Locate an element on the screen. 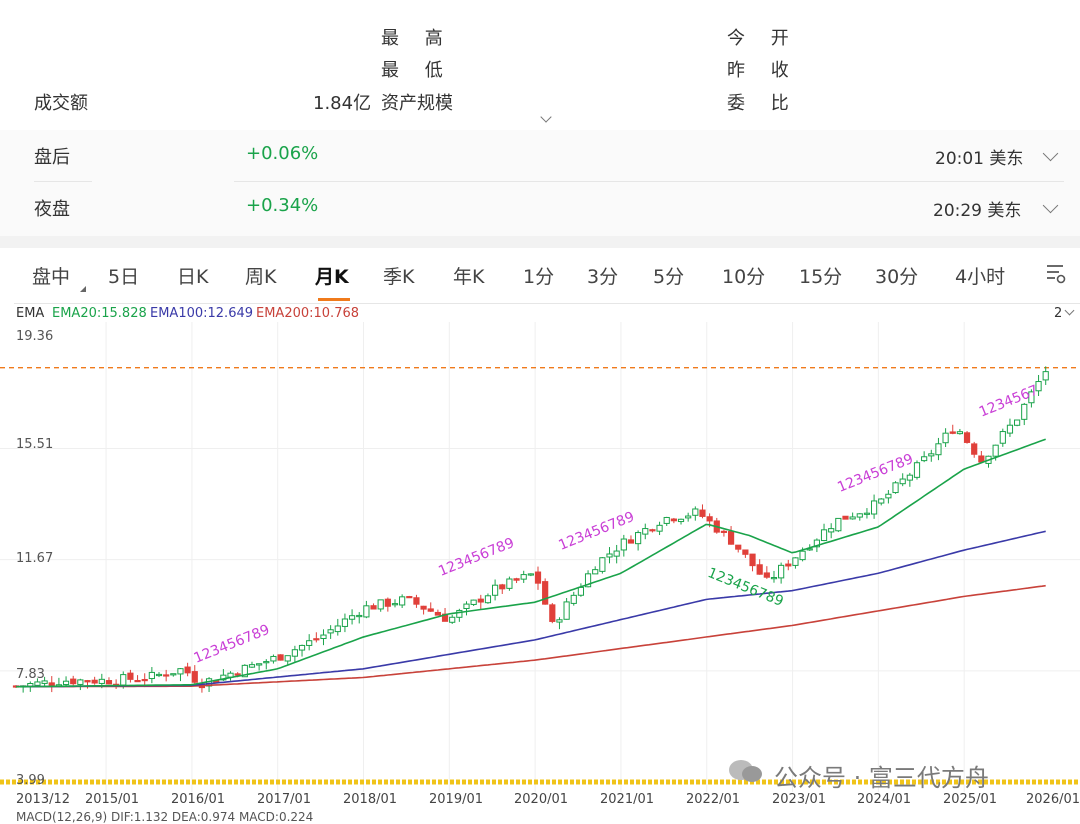  tab-active-underline is located at coordinates (334, 299).